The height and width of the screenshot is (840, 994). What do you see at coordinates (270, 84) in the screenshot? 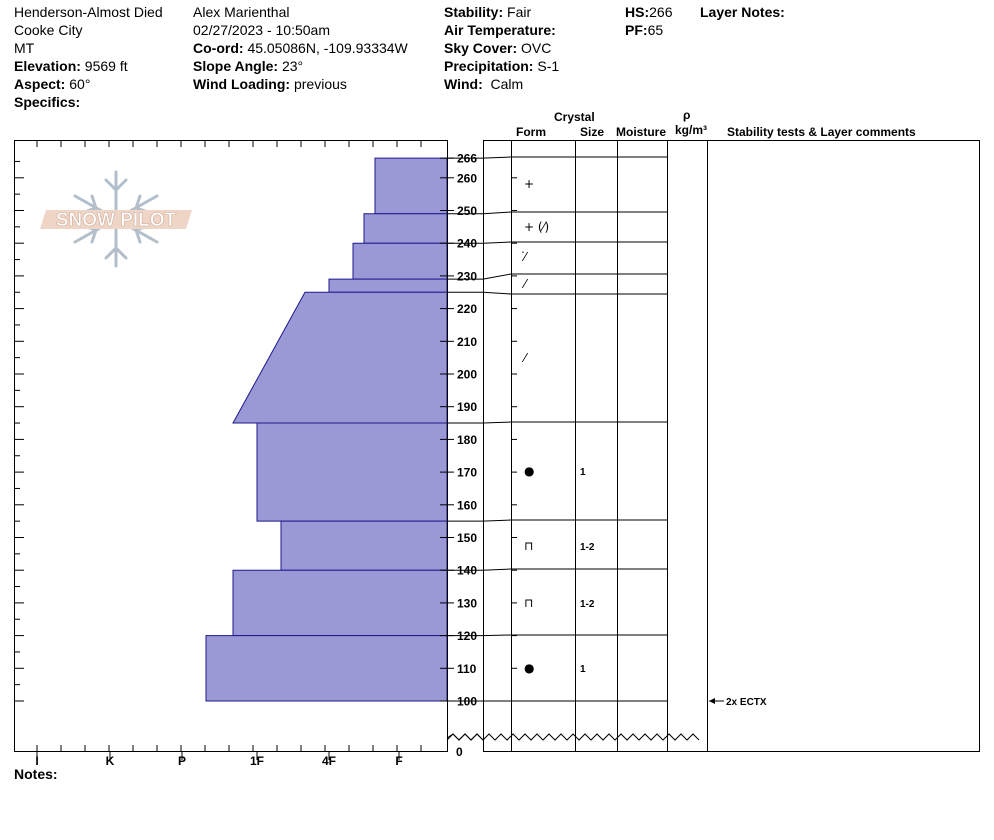
I see `wind-loading: Wind Loading: previous` at bounding box center [270, 84].